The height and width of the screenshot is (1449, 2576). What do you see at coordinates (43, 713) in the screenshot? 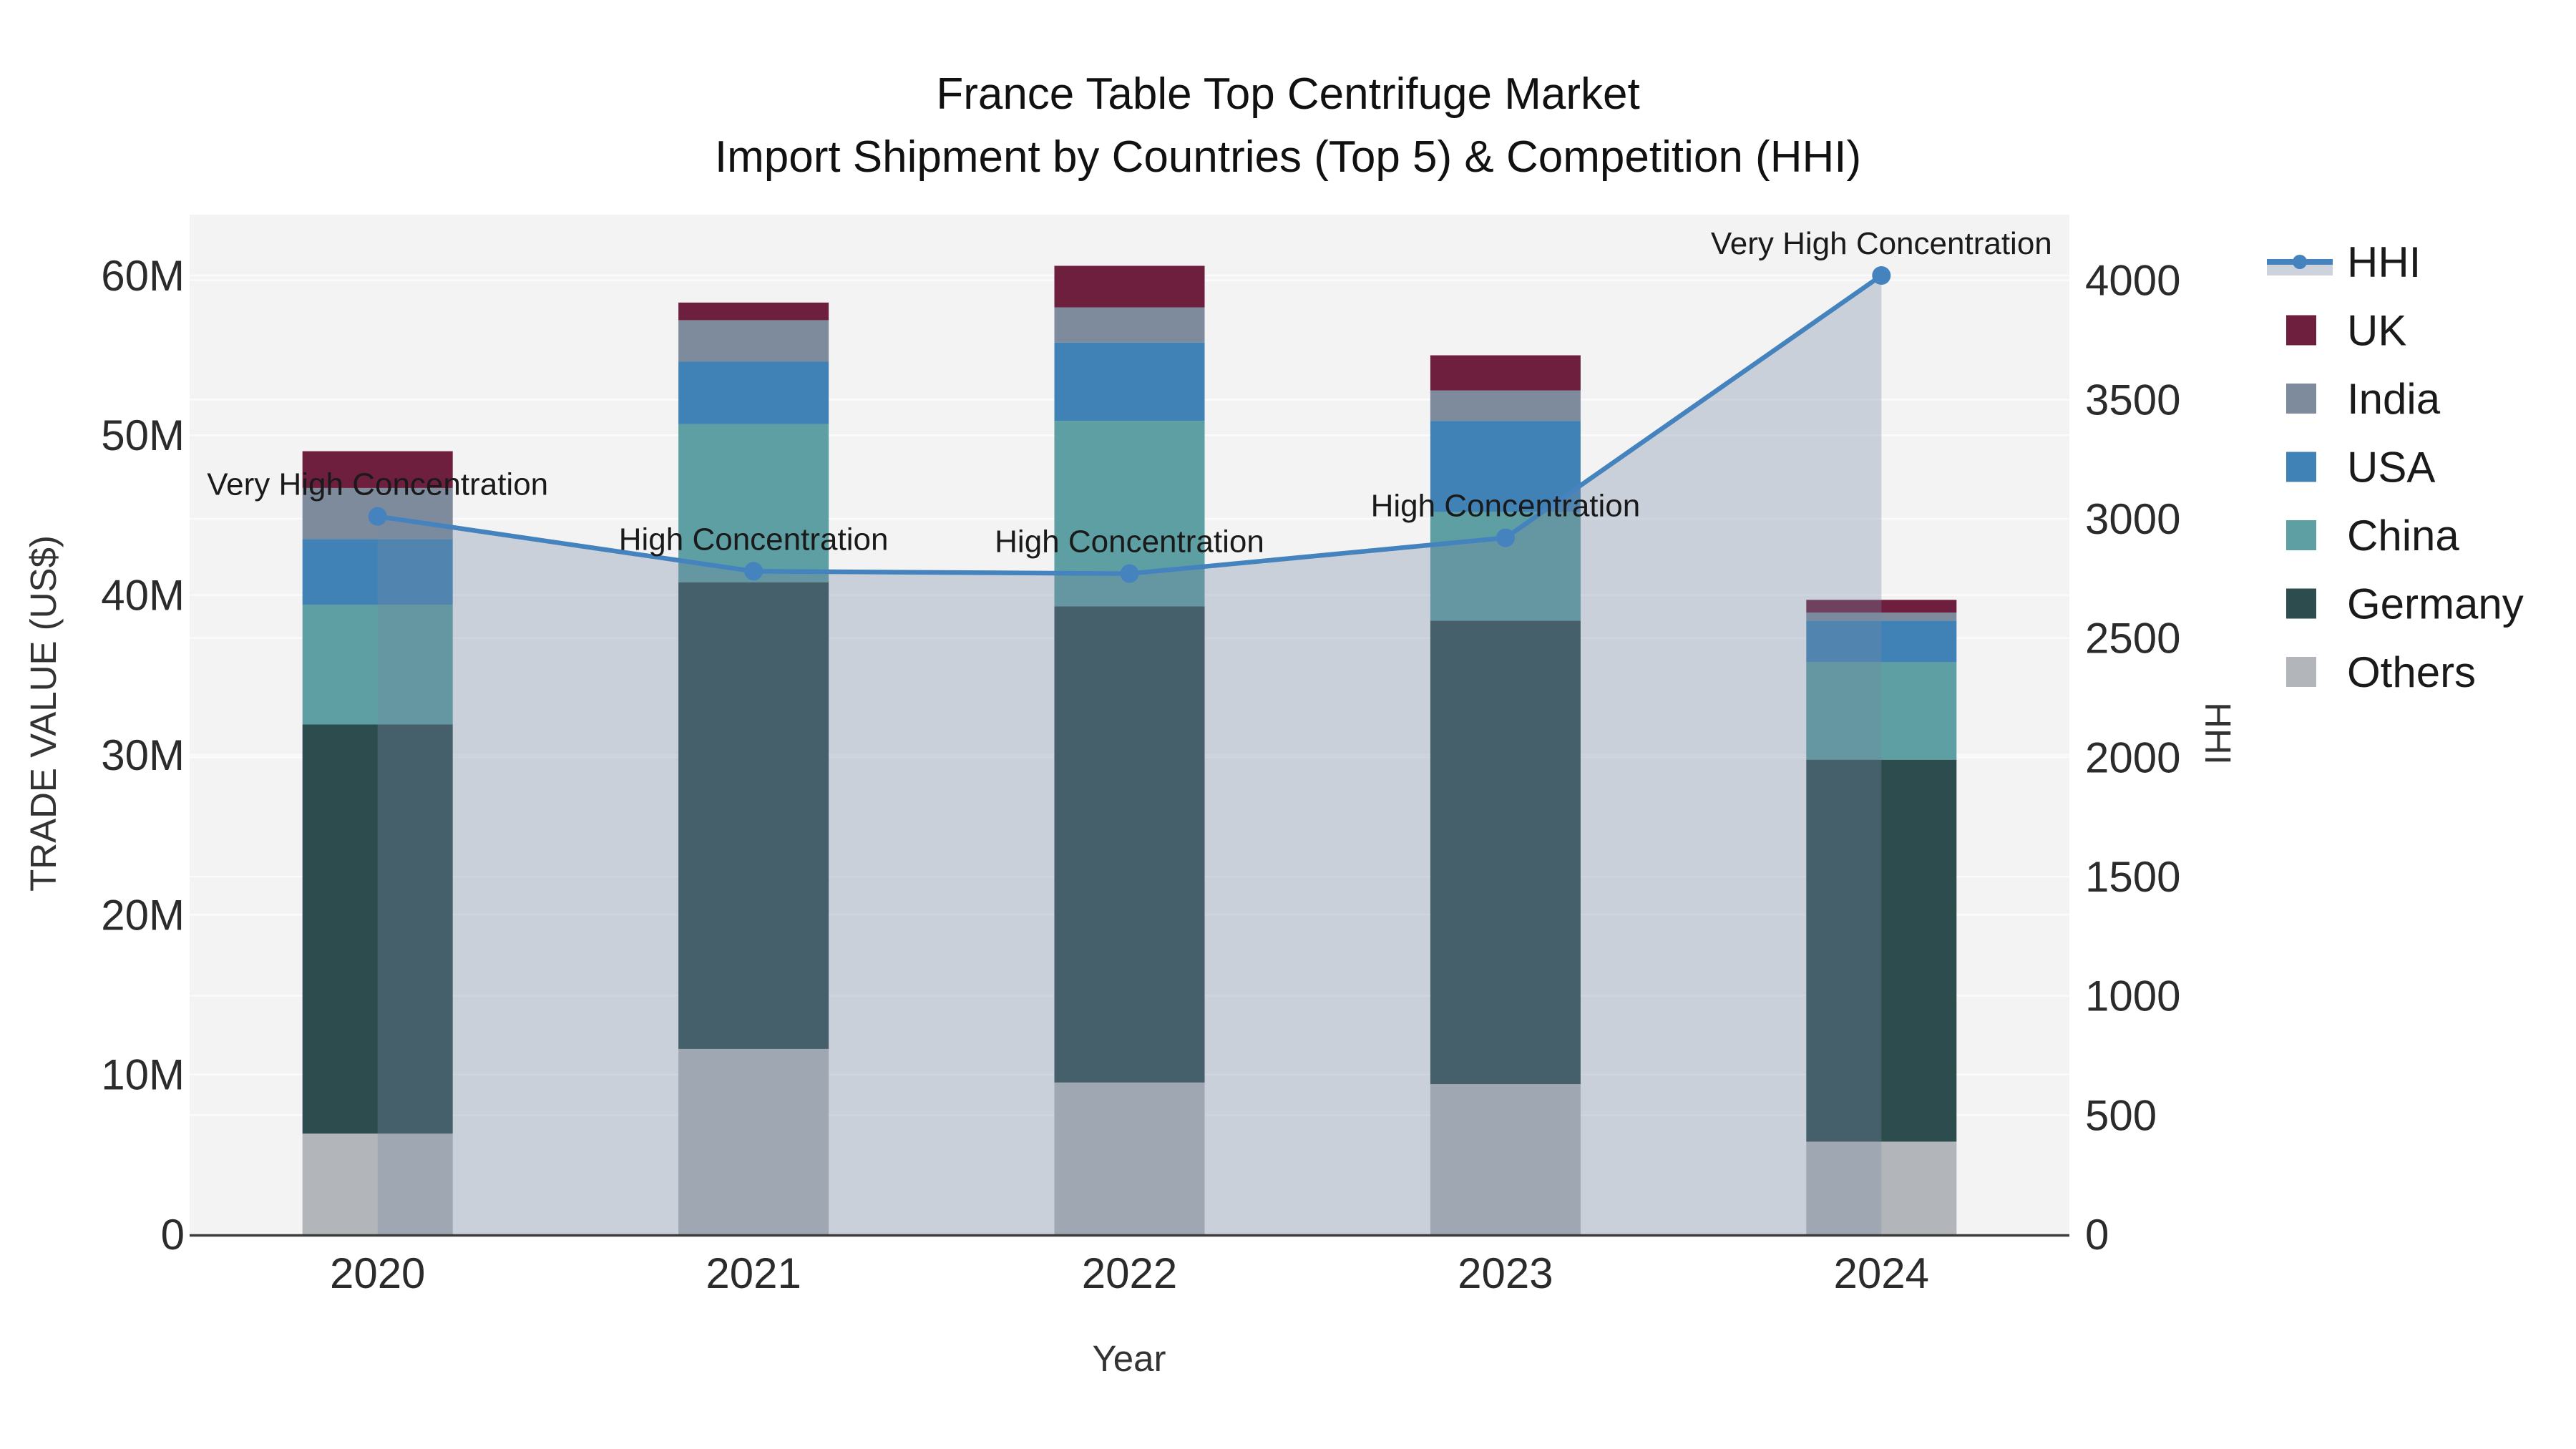
I see `y-axis-title-left: TRADE VALUE (US$)` at bounding box center [43, 713].